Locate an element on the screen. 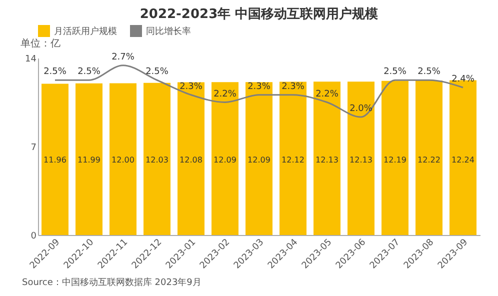  data-label: 12.00 is located at coordinates (123, 160).